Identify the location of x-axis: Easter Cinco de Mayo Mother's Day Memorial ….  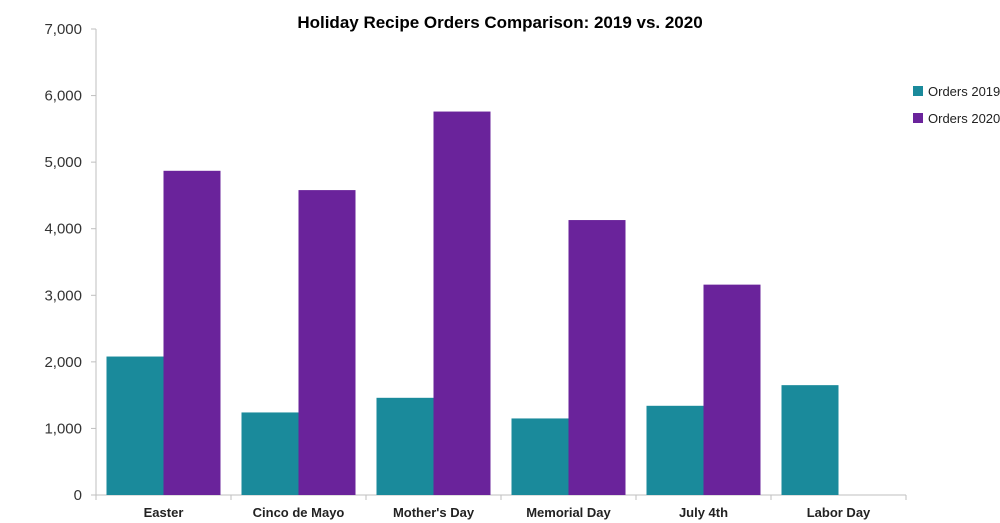
(501, 507).